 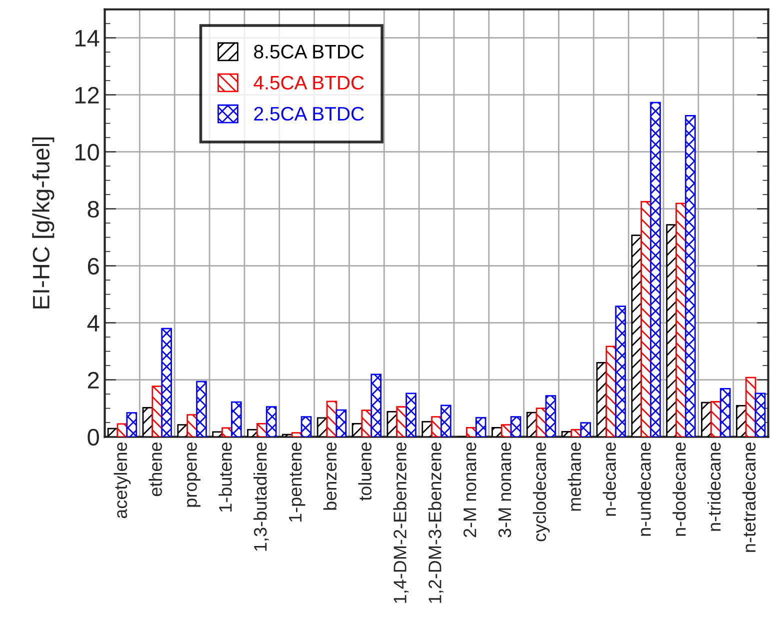 What do you see at coordinates (261, 496) in the screenshot?
I see `x-tick-label: 1,3-butadiene` at bounding box center [261, 496].